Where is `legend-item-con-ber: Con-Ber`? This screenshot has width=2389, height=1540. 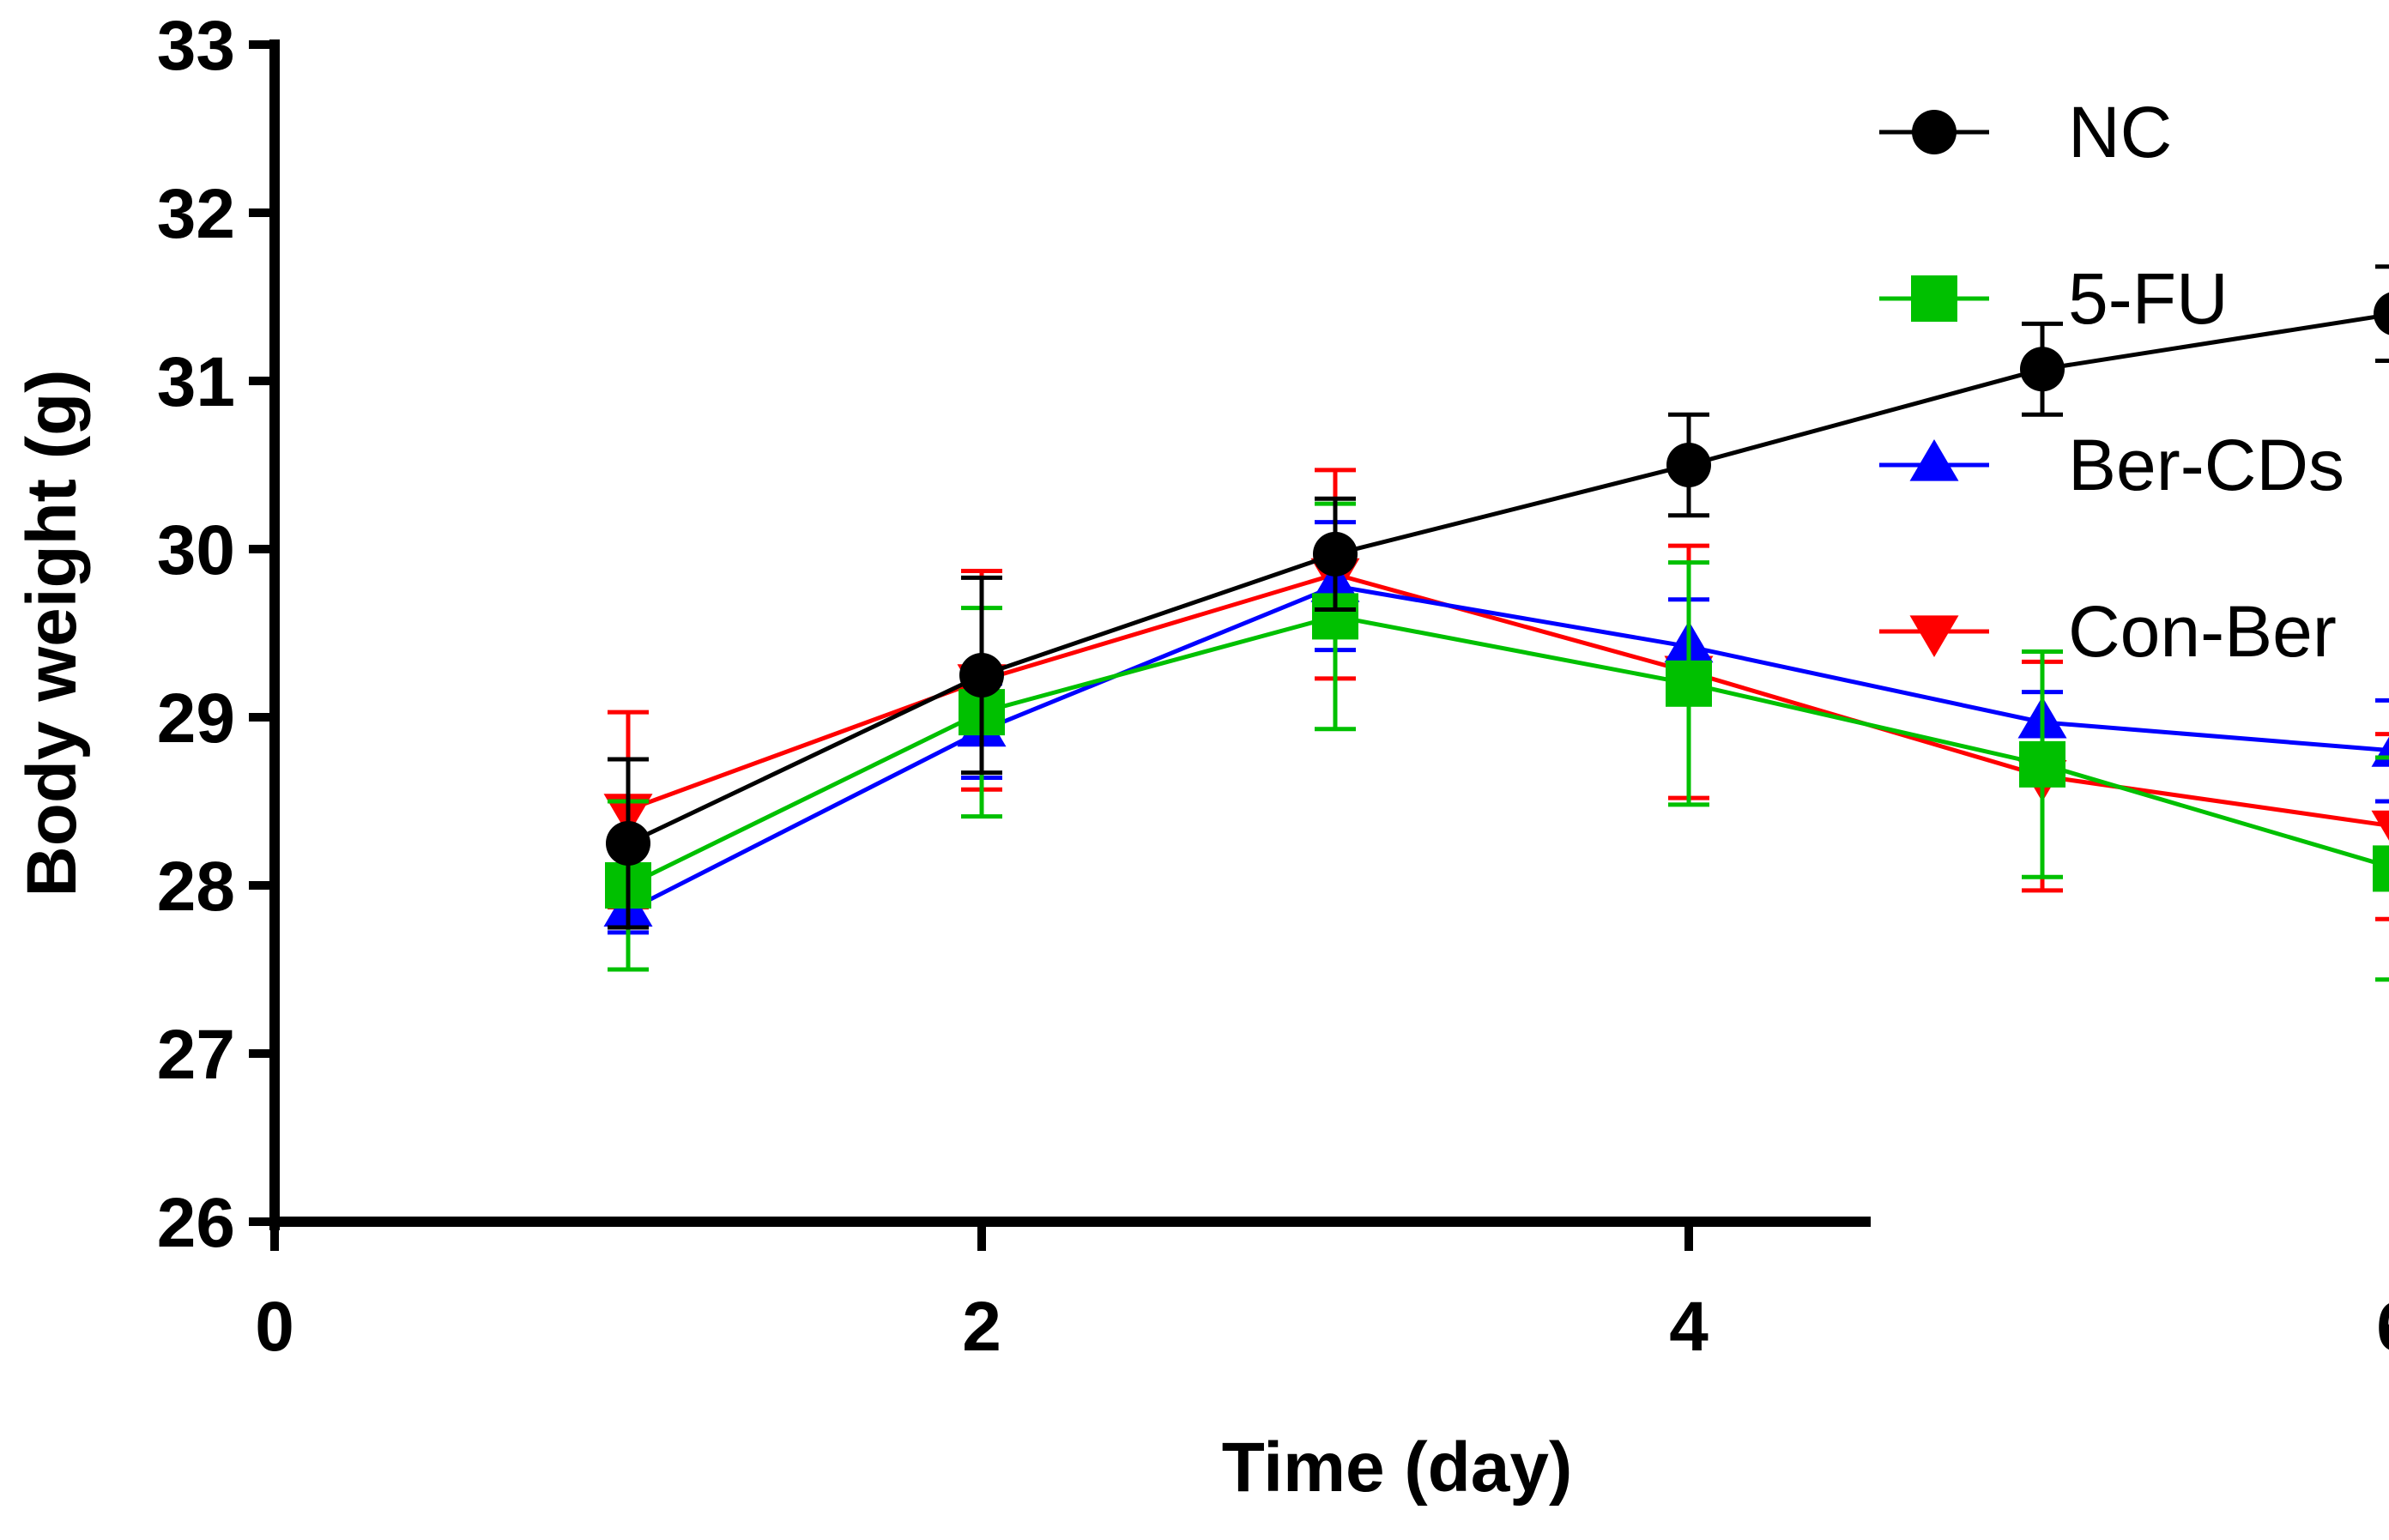
legend-item-con-ber: Con-Ber is located at coordinates (2108, 631).